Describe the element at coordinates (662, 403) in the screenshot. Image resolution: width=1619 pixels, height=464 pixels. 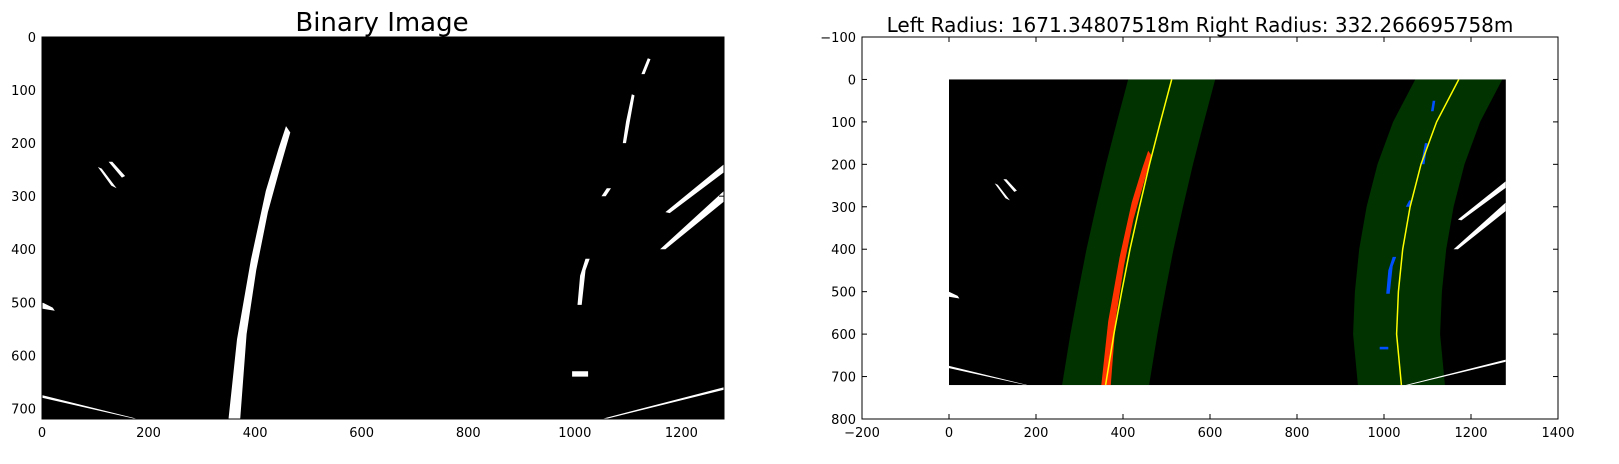
I see `bottom-right-hood` at that location.